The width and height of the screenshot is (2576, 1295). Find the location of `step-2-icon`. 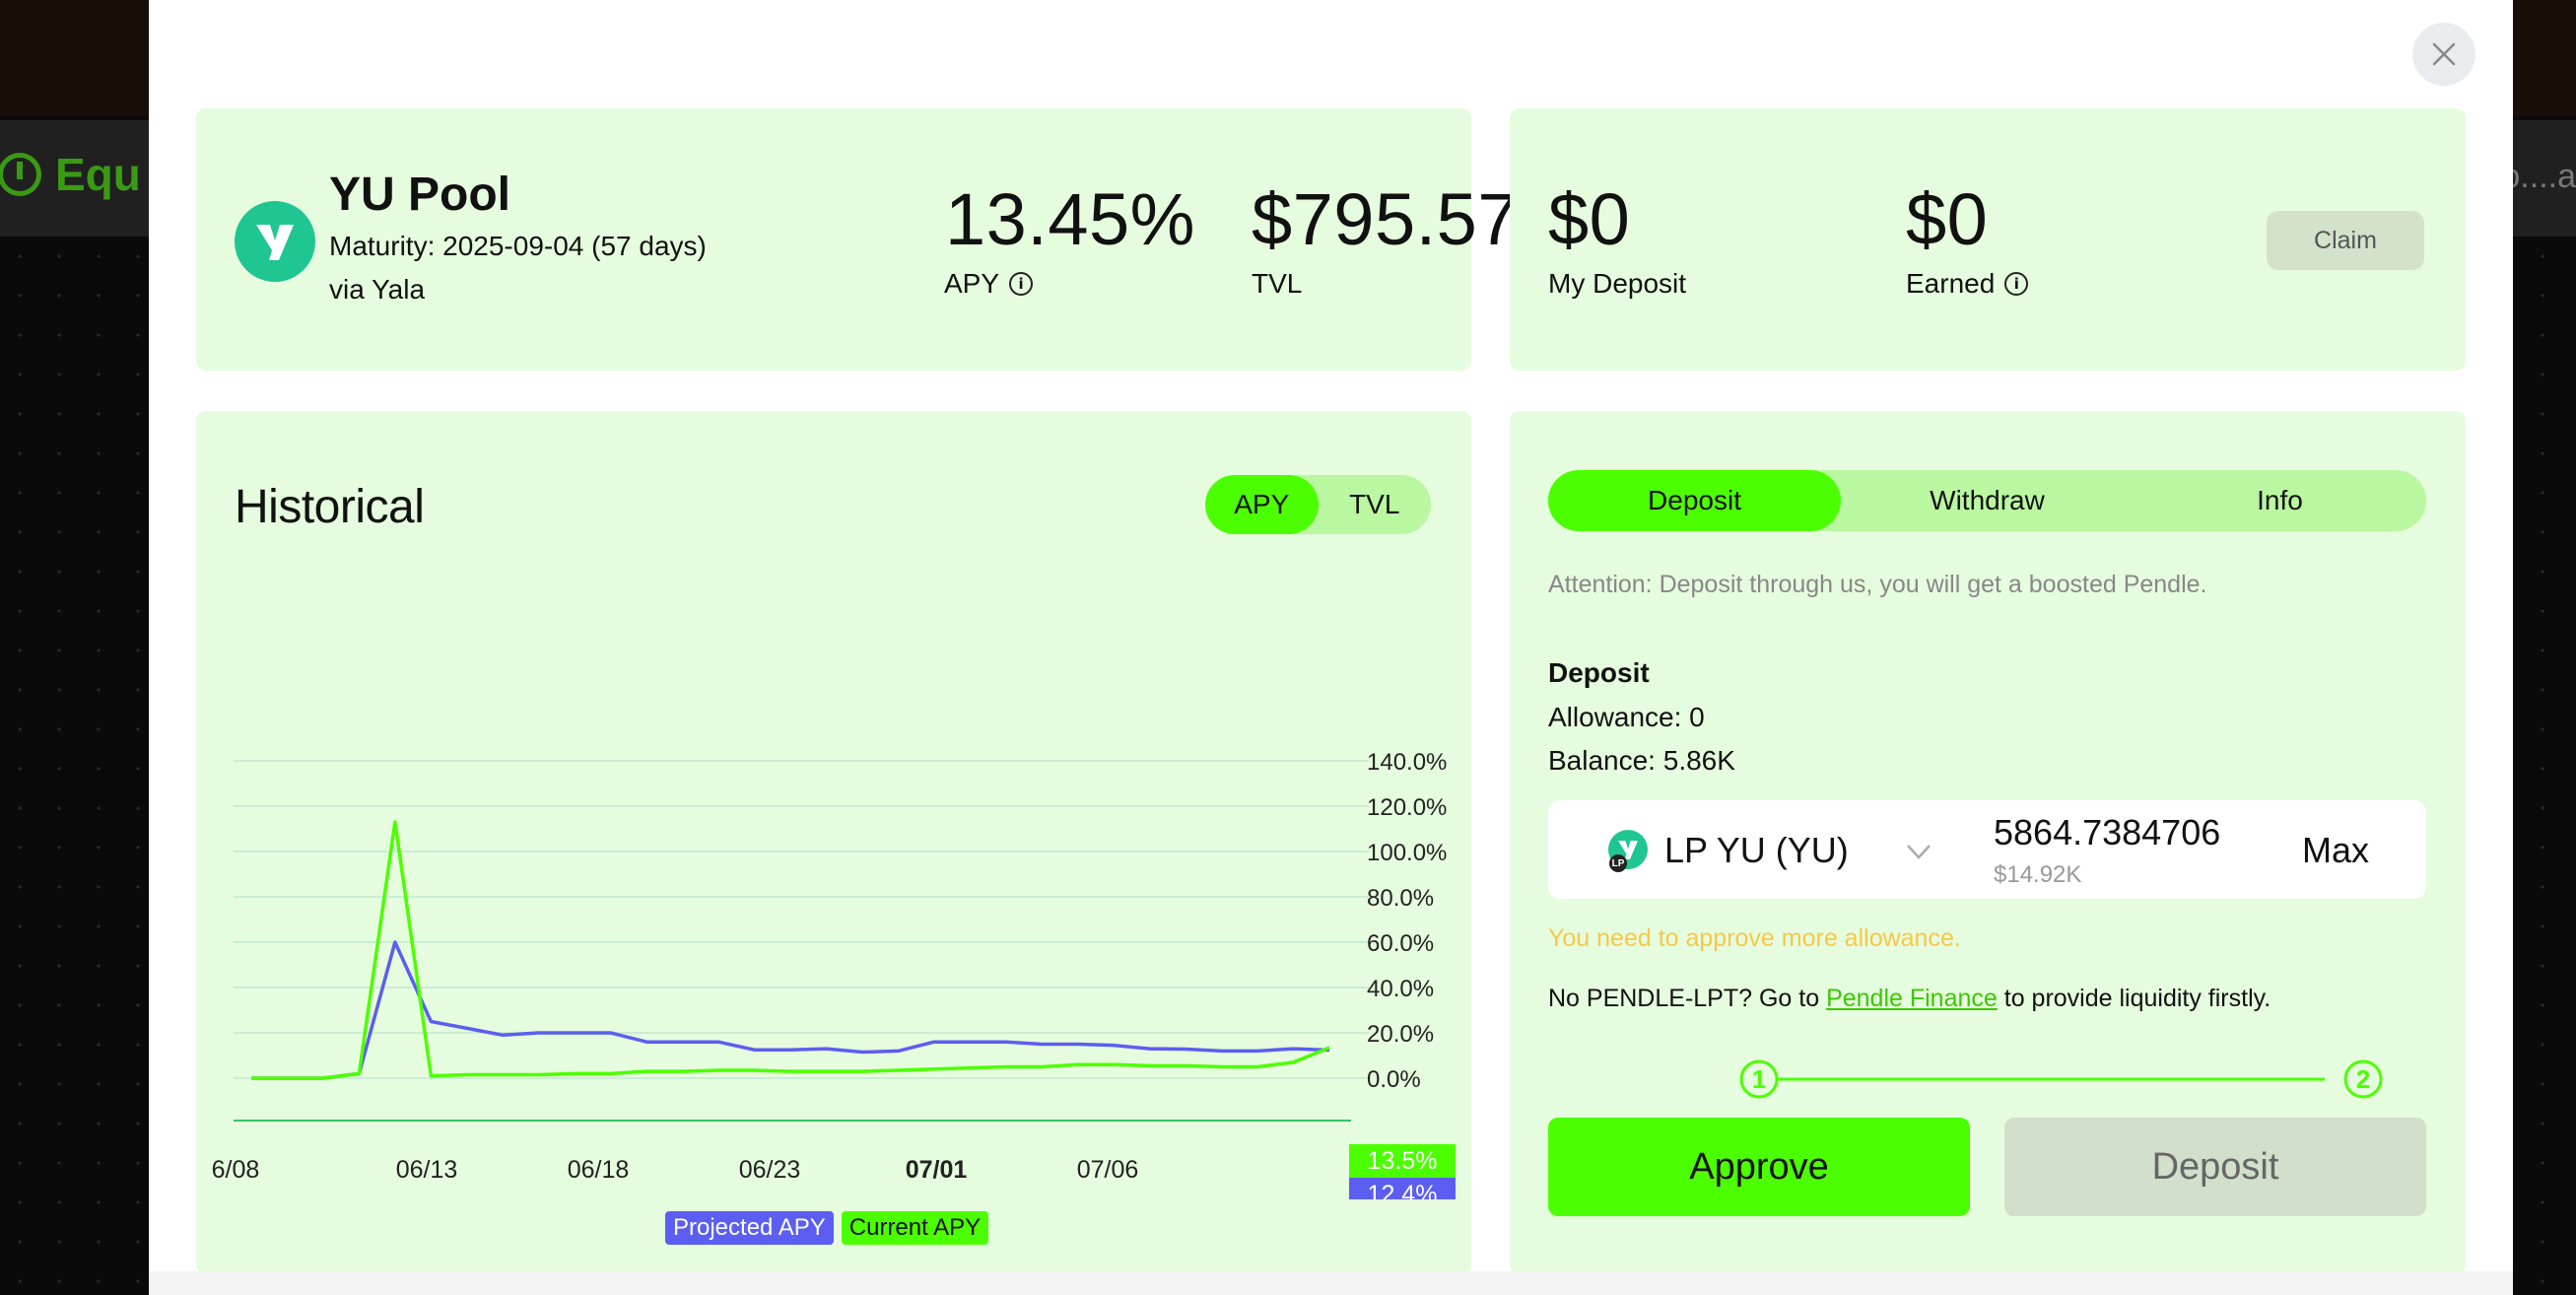

step-2-icon is located at coordinates (2363, 1079).